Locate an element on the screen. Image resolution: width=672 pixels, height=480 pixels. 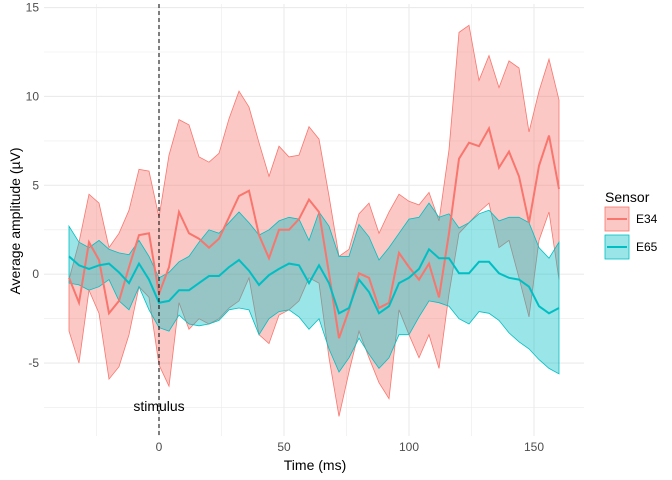
x-tick-label: 150 is located at coordinates (534, 447).